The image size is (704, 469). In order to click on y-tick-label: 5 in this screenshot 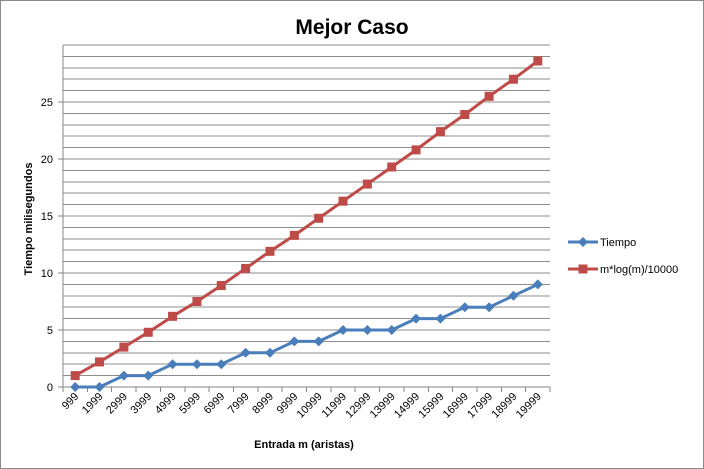, I will do `click(50, 331)`.